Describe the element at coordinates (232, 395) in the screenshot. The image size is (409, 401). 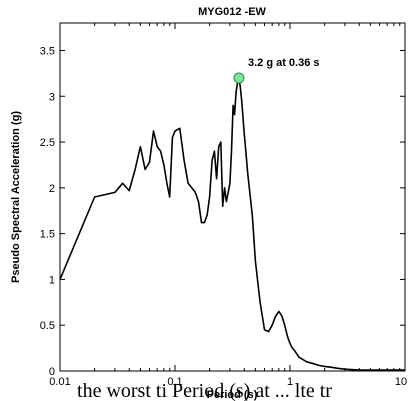
I see `x-axis-label: Period (s)` at that location.